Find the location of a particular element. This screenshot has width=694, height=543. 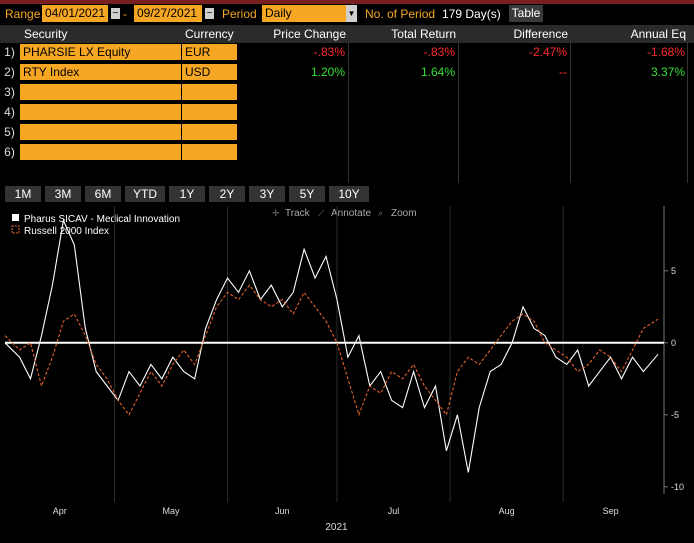

legend-swatch-dashed is located at coordinates (15, 229).